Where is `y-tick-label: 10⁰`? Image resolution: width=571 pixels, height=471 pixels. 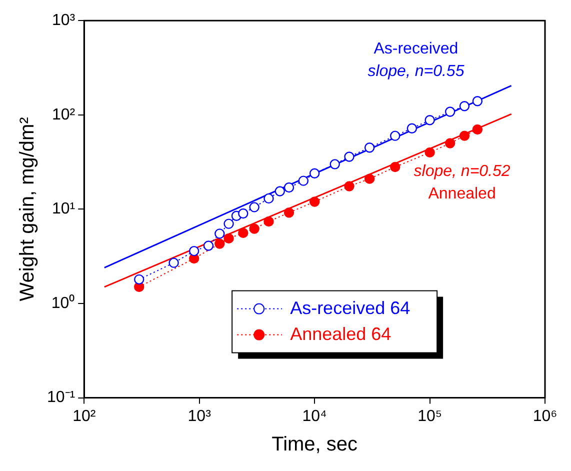
y-tick-label: 10⁰ is located at coordinates (63, 303).